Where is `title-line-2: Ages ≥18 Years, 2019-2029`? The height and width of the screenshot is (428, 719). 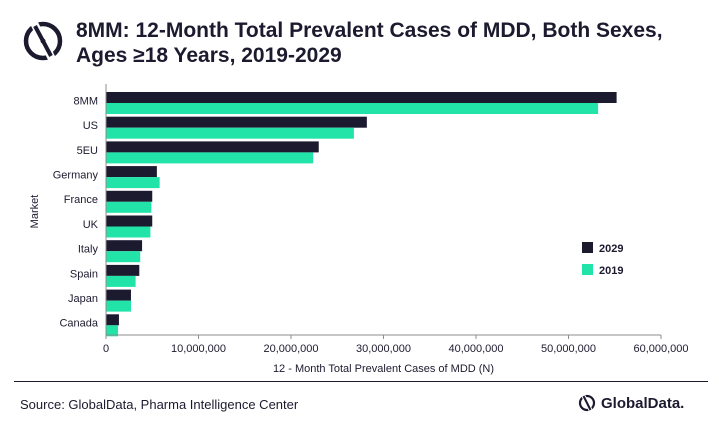
title-line-2: Ages ≥18 Years, 2019-2029 is located at coordinates (209, 55).